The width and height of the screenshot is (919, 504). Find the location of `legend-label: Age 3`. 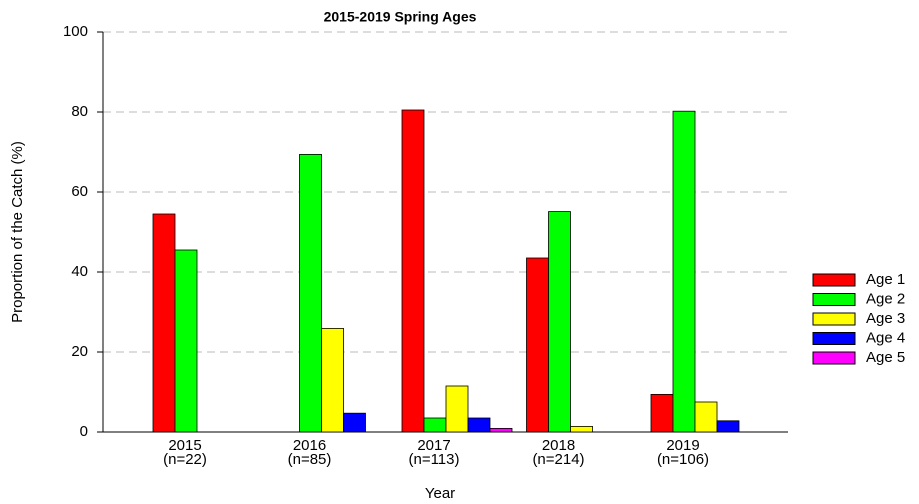

legend-label: Age 3 is located at coordinates (885, 318).